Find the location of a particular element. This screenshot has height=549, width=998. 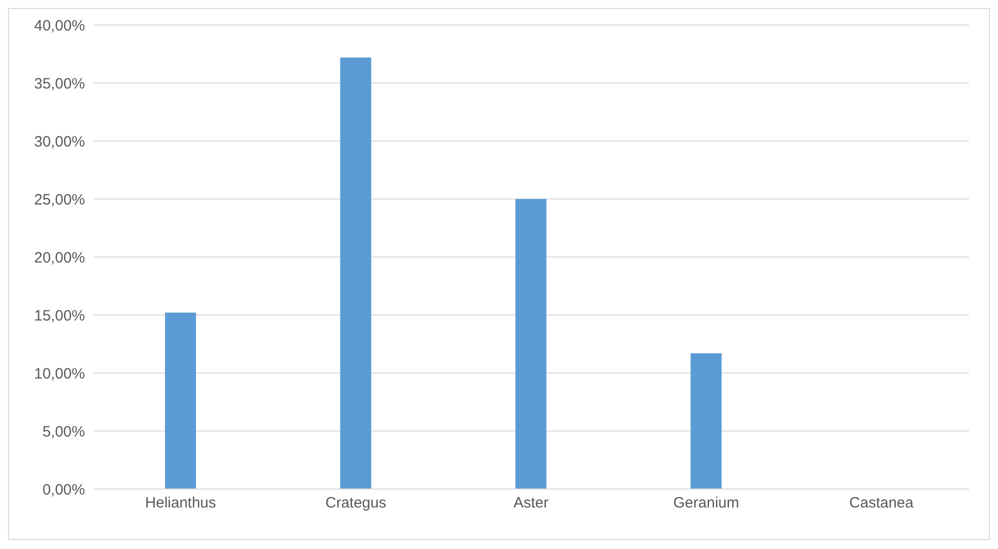

y-tick-label: 20,00% is located at coordinates (59, 257).